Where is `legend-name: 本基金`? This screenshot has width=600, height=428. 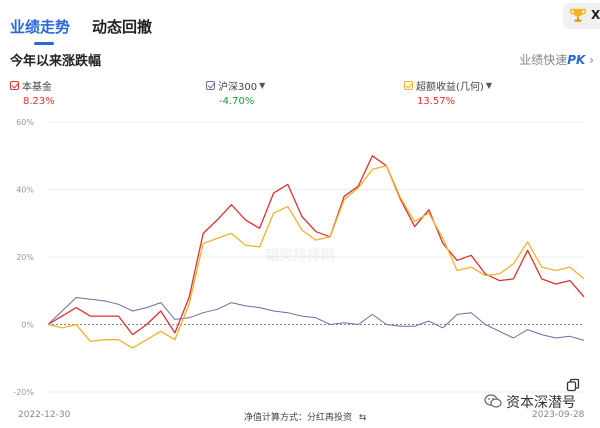
legend-name: 本基金 is located at coordinates (37, 87).